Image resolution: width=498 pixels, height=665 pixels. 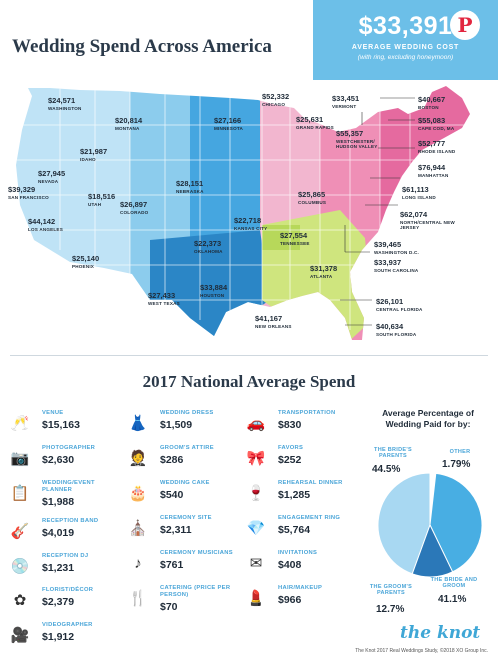 What do you see at coordinates (249, 381) in the screenshot?
I see `spend-section-title: 2017 National Average Spend` at bounding box center [249, 381].